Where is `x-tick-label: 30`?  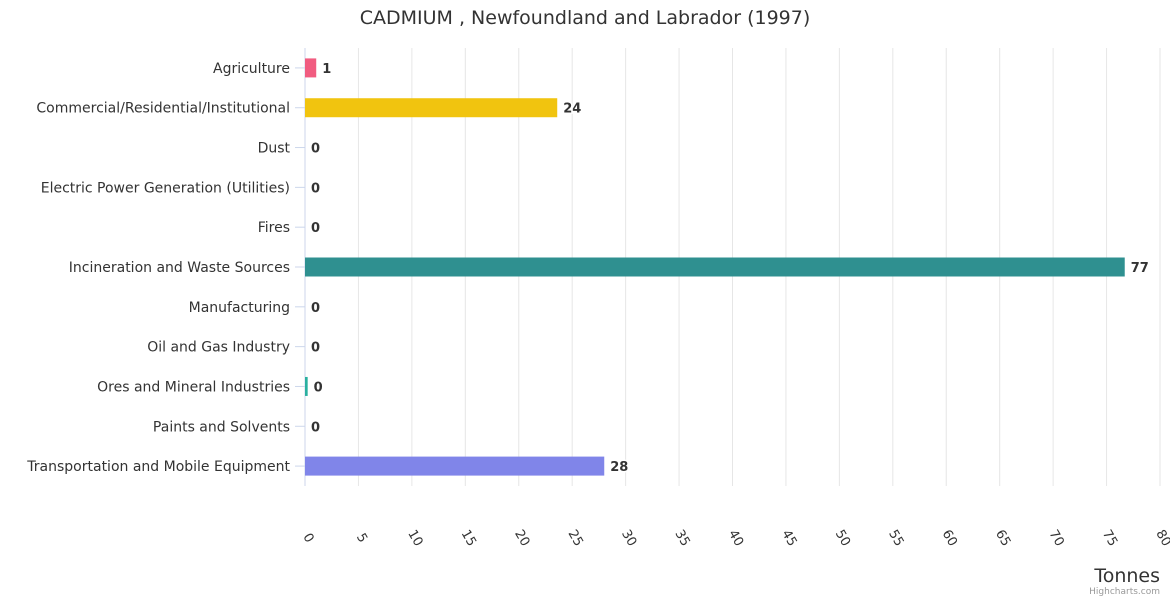
x-tick-label: 30 is located at coordinates (628, 538).